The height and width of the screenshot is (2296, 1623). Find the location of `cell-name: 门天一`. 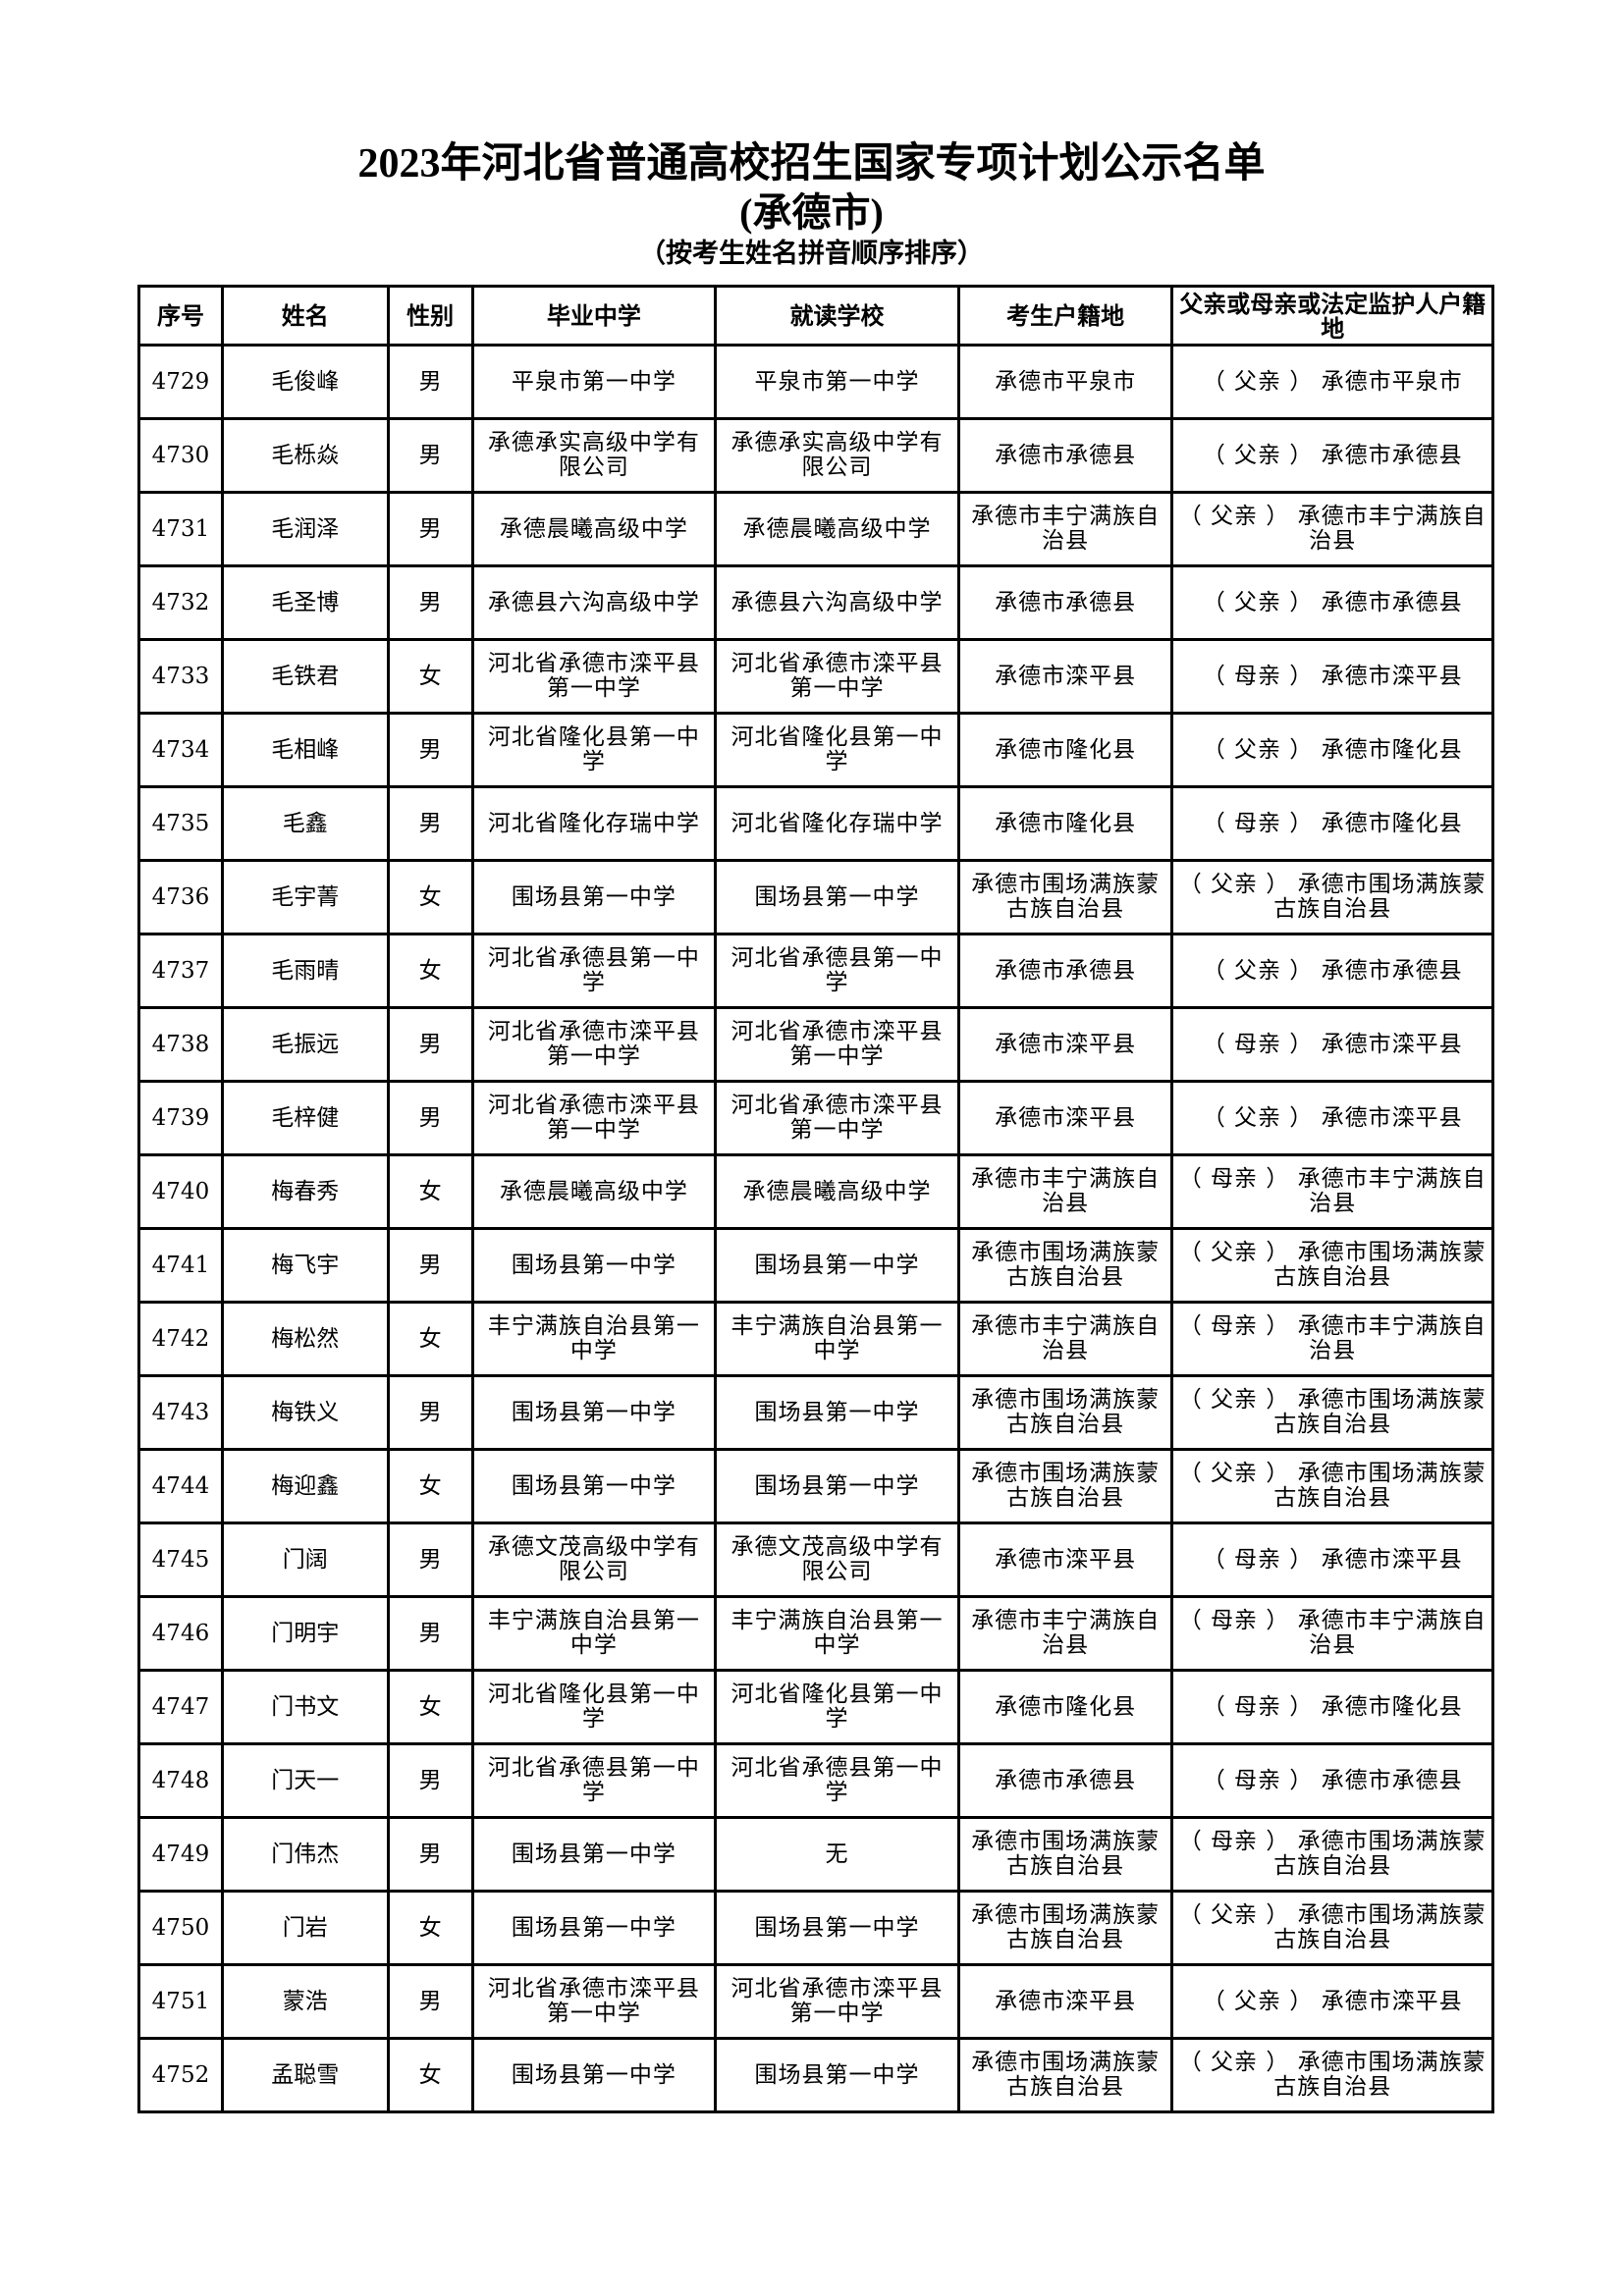

cell-name: 门天一 is located at coordinates (305, 1780).